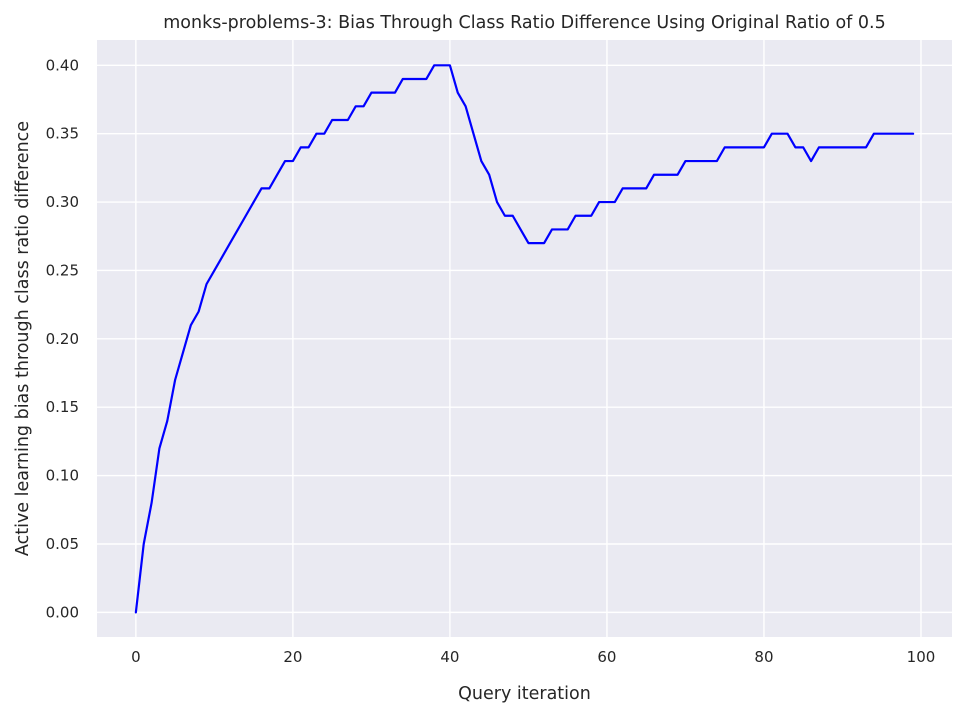 The width and height of the screenshot is (965, 716). What do you see at coordinates (62, 407) in the screenshot?
I see `y-tick-label: 0.15` at bounding box center [62, 407].